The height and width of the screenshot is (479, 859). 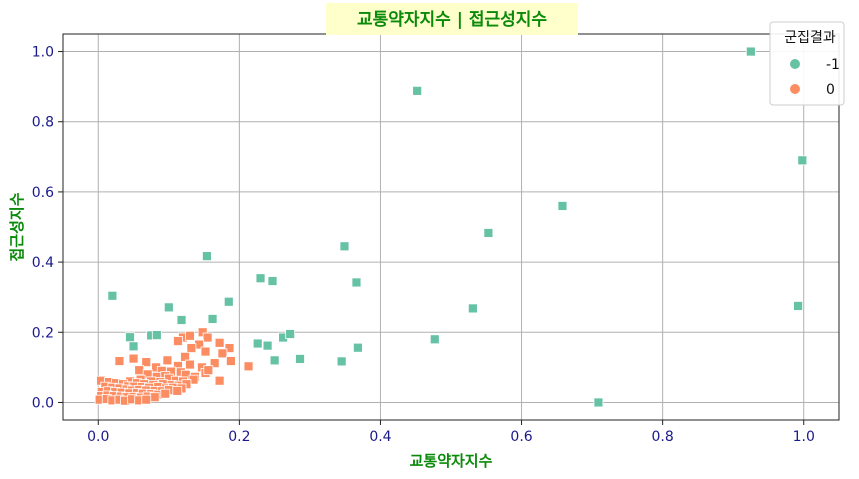 I want to click on x-tick-label: 0.8, so click(x=663, y=437).